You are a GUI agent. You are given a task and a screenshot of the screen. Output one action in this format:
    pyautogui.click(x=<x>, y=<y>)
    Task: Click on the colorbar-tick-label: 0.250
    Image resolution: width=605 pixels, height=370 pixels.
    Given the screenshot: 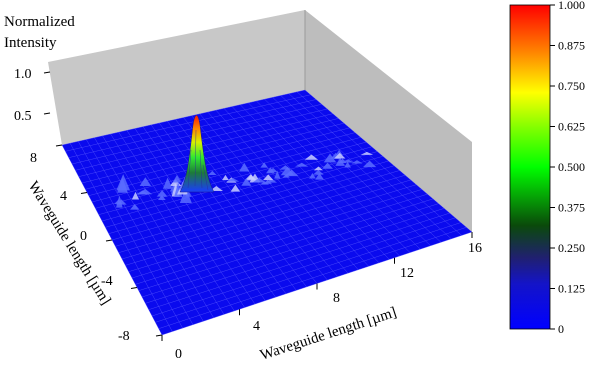 What is the action you would take?
    pyautogui.click(x=571, y=248)
    